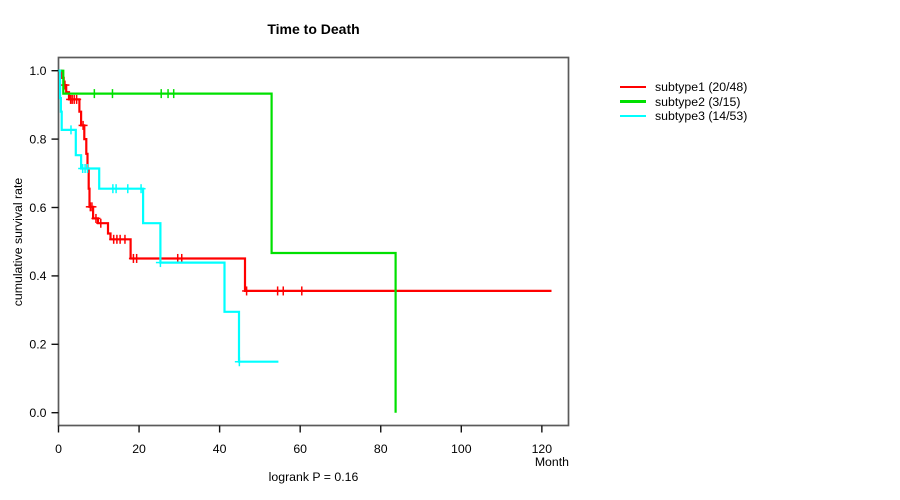 The width and height of the screenshot is (900, 500). What do you see at coordinates (313, 477) in the screenshot?
I see `logrank-annotation: logrank P = 0.16` at bounding box center [313, 477].